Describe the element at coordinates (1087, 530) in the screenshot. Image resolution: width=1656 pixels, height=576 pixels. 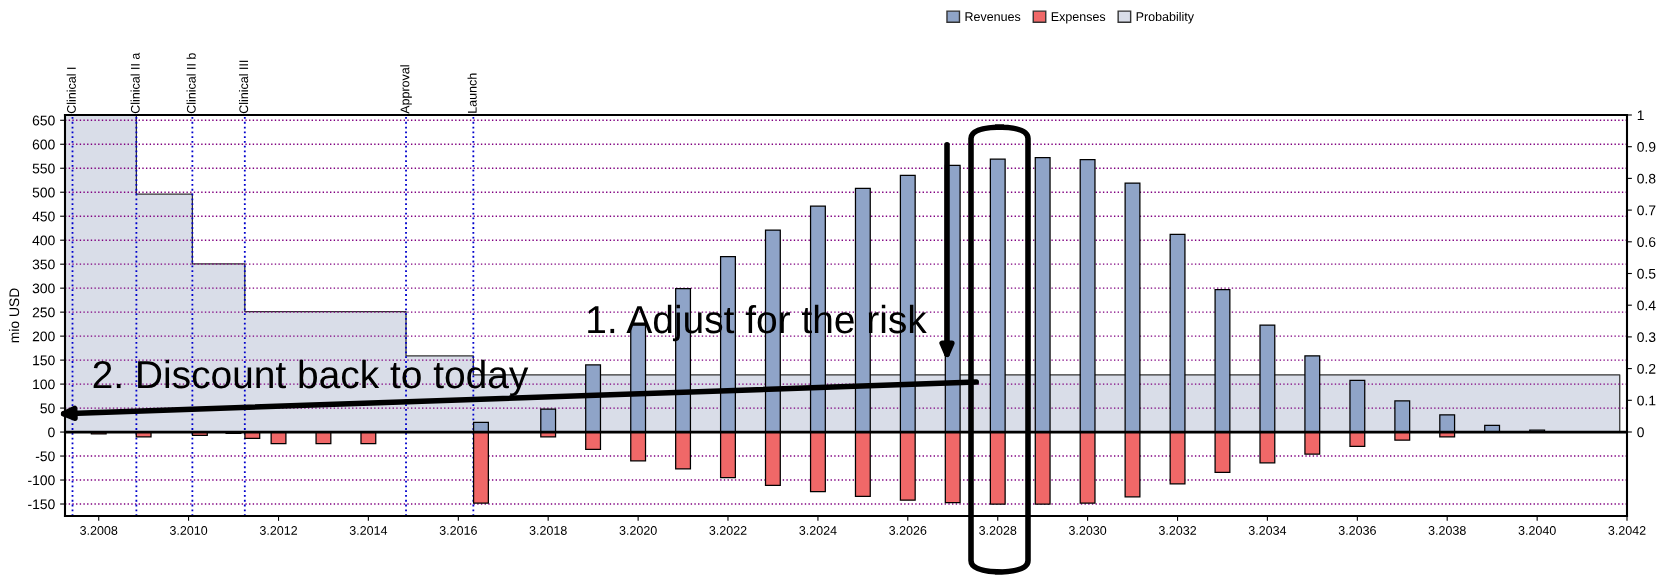
I see `x-tick-label: 3.2030` at that location.